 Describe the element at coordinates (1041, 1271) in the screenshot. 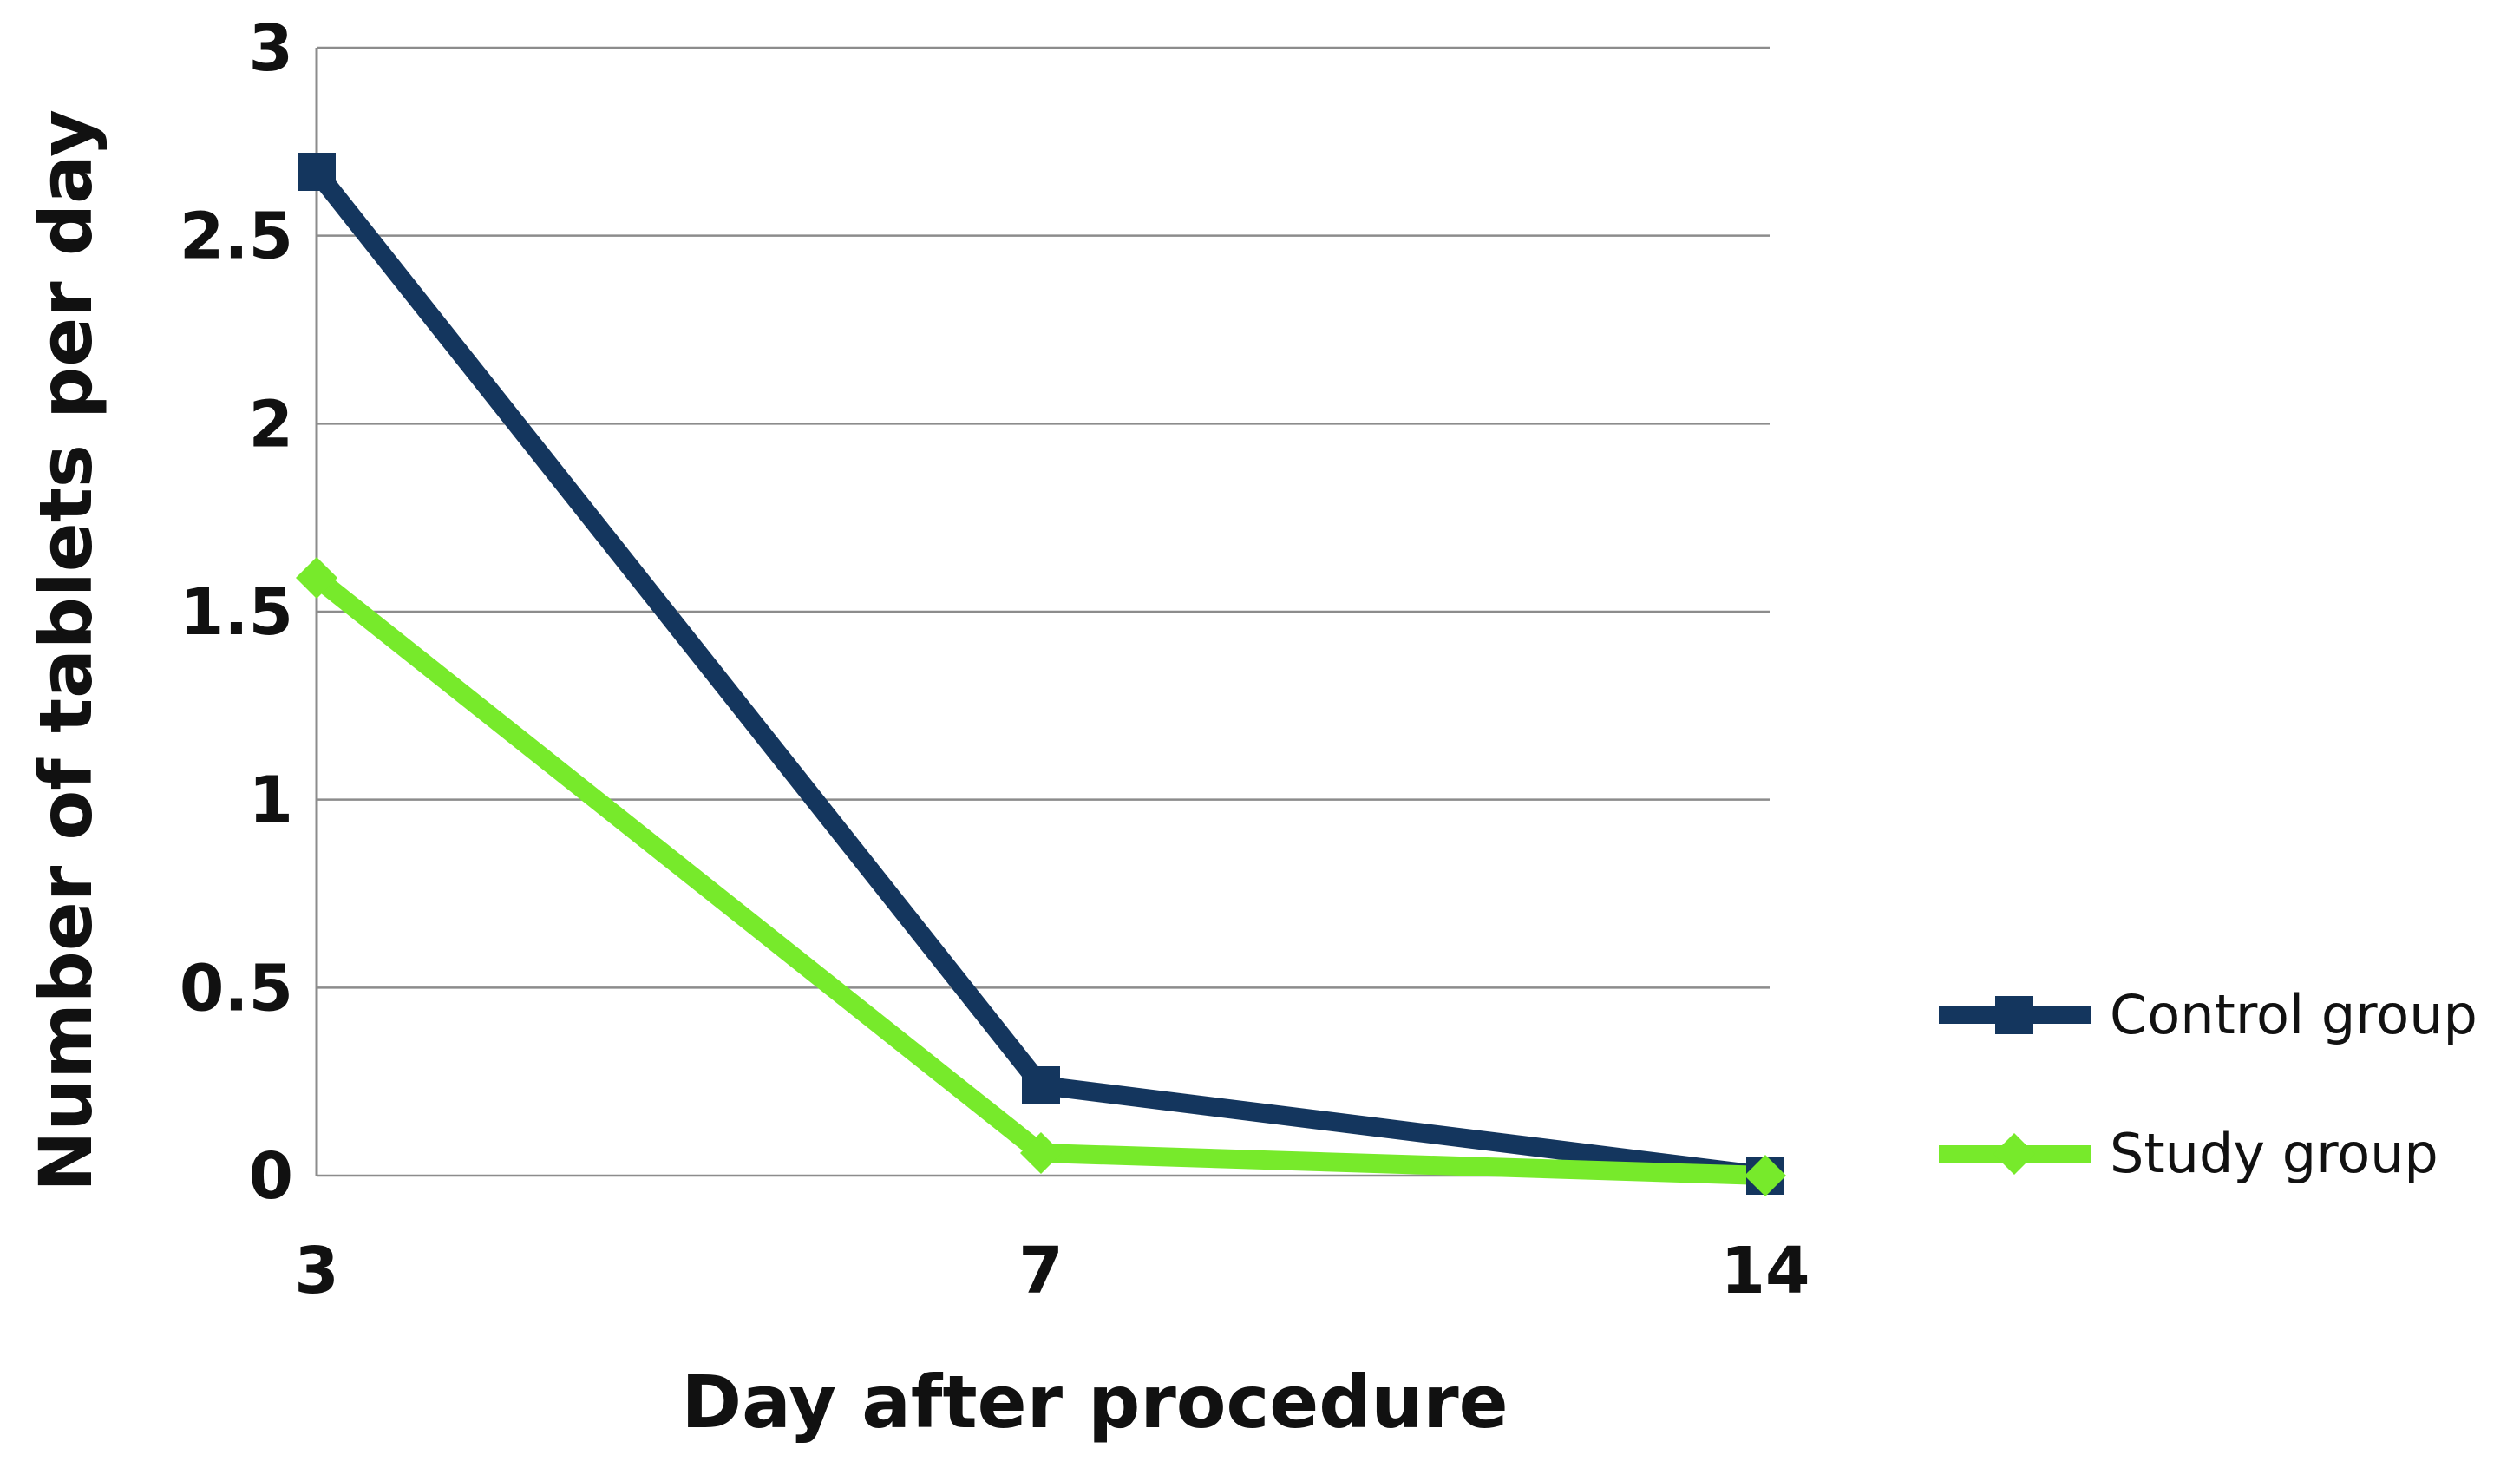

I see `x-tick-label: 7` at that location.